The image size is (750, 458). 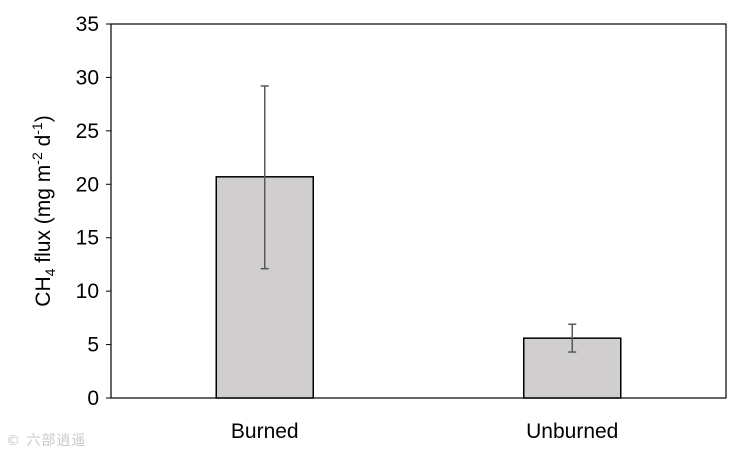 What do you see at coordinates (572, 431) in the screenshot?
I see `x-tick-label-unburned: Unburned` at bounding box center [572, 431].